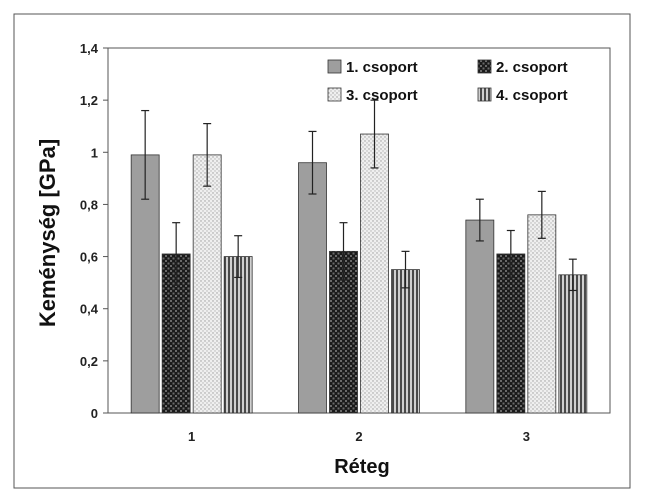 This screenshot has height=500, width=646. What do you see at coordinates (532, 95) in the screenshot?
I see `legend-label-4: 4. csoport` at bounding box center [532, 95].